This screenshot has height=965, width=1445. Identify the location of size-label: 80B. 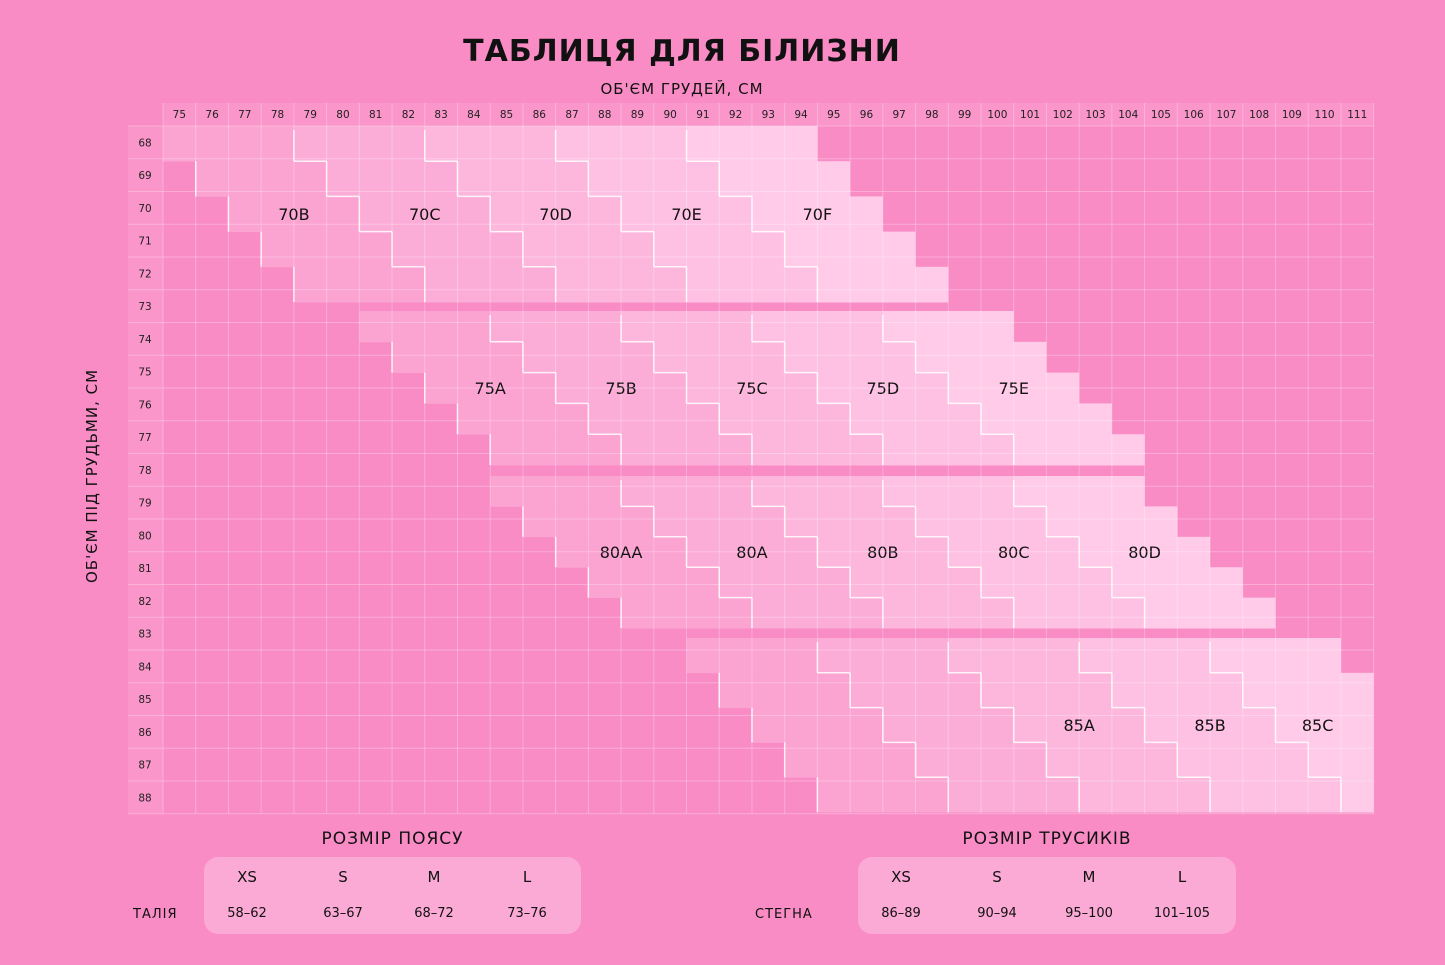
(882, 552).